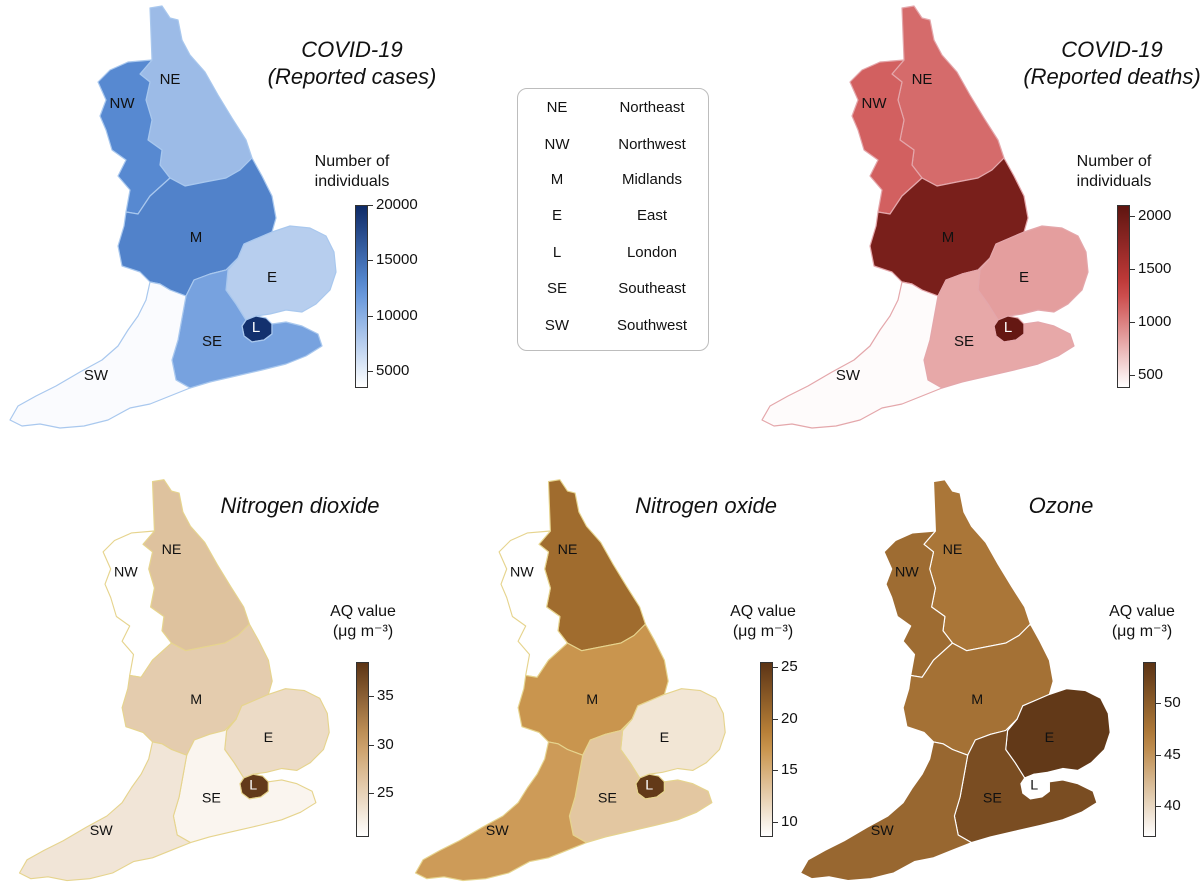 This screenshot has height=886, width=1201. I want to click on legend-region-name: Midlands, so click(652, 179).